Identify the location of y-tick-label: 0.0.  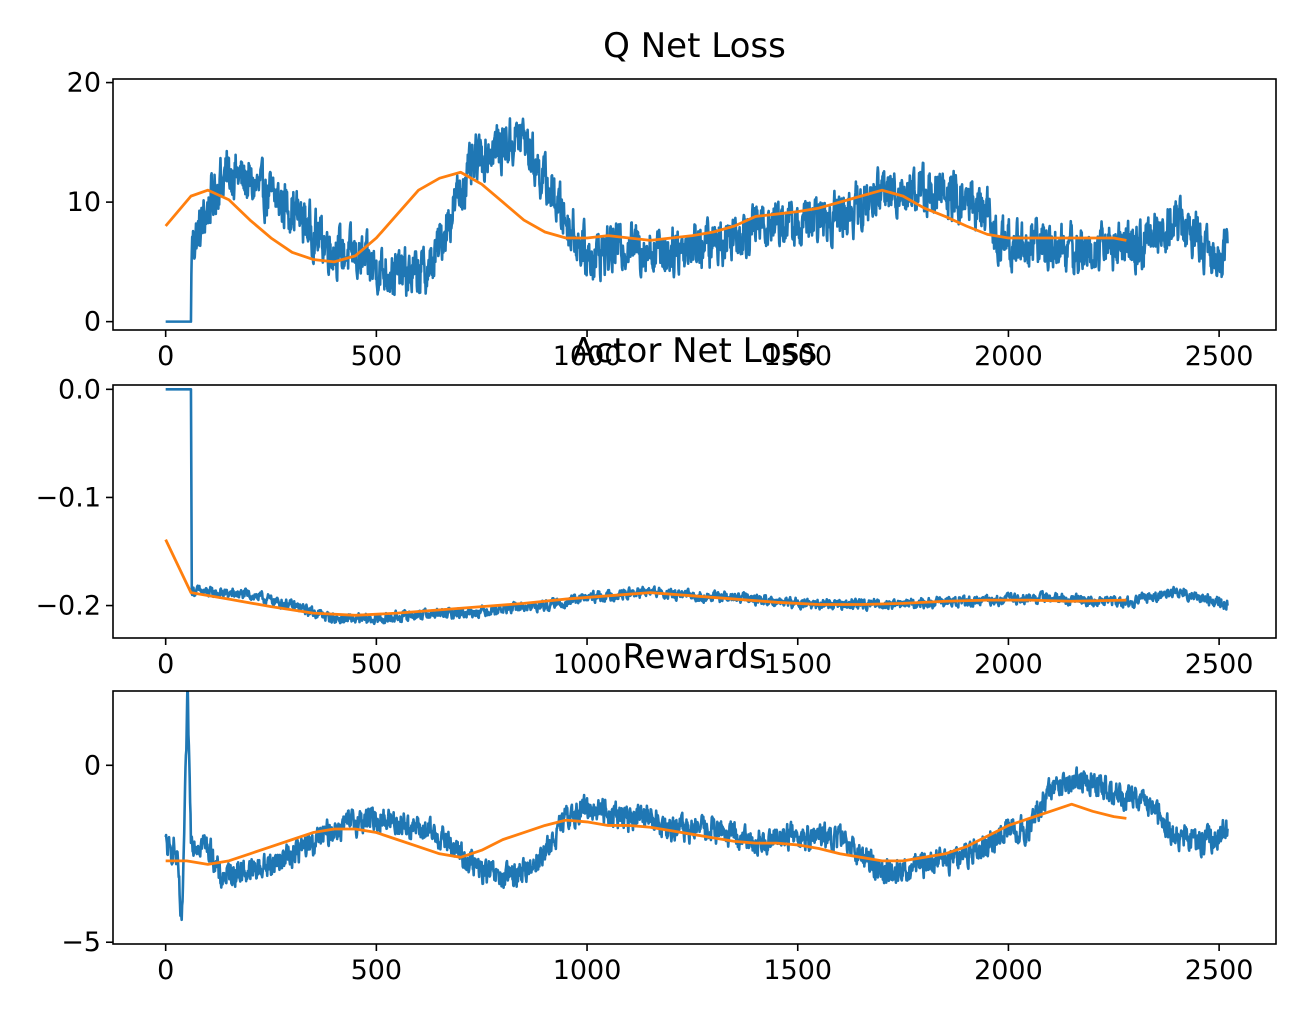
(79, 389).